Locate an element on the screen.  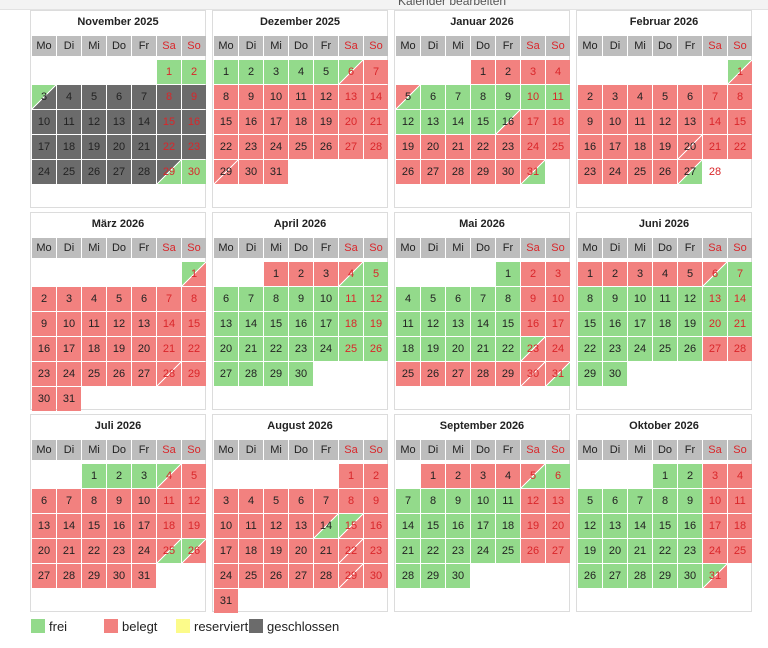
day-cell: 29 is located at coordinates (483, 172).